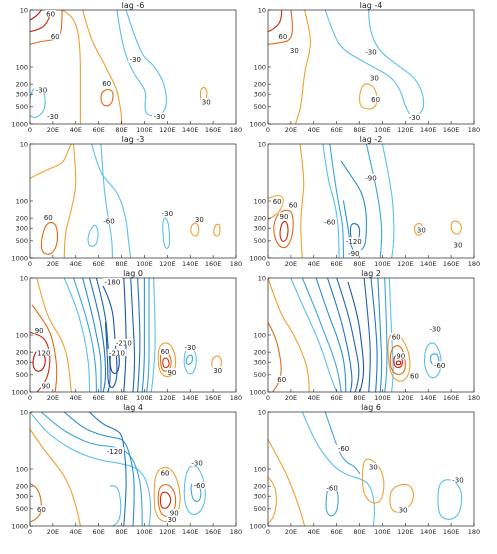 The width and height of the screenshot is (497, 554). What do you see at coordinates (22, 486) in the screenshot?
I see `y-tick-label: 200` at bounding box center [22, 486].